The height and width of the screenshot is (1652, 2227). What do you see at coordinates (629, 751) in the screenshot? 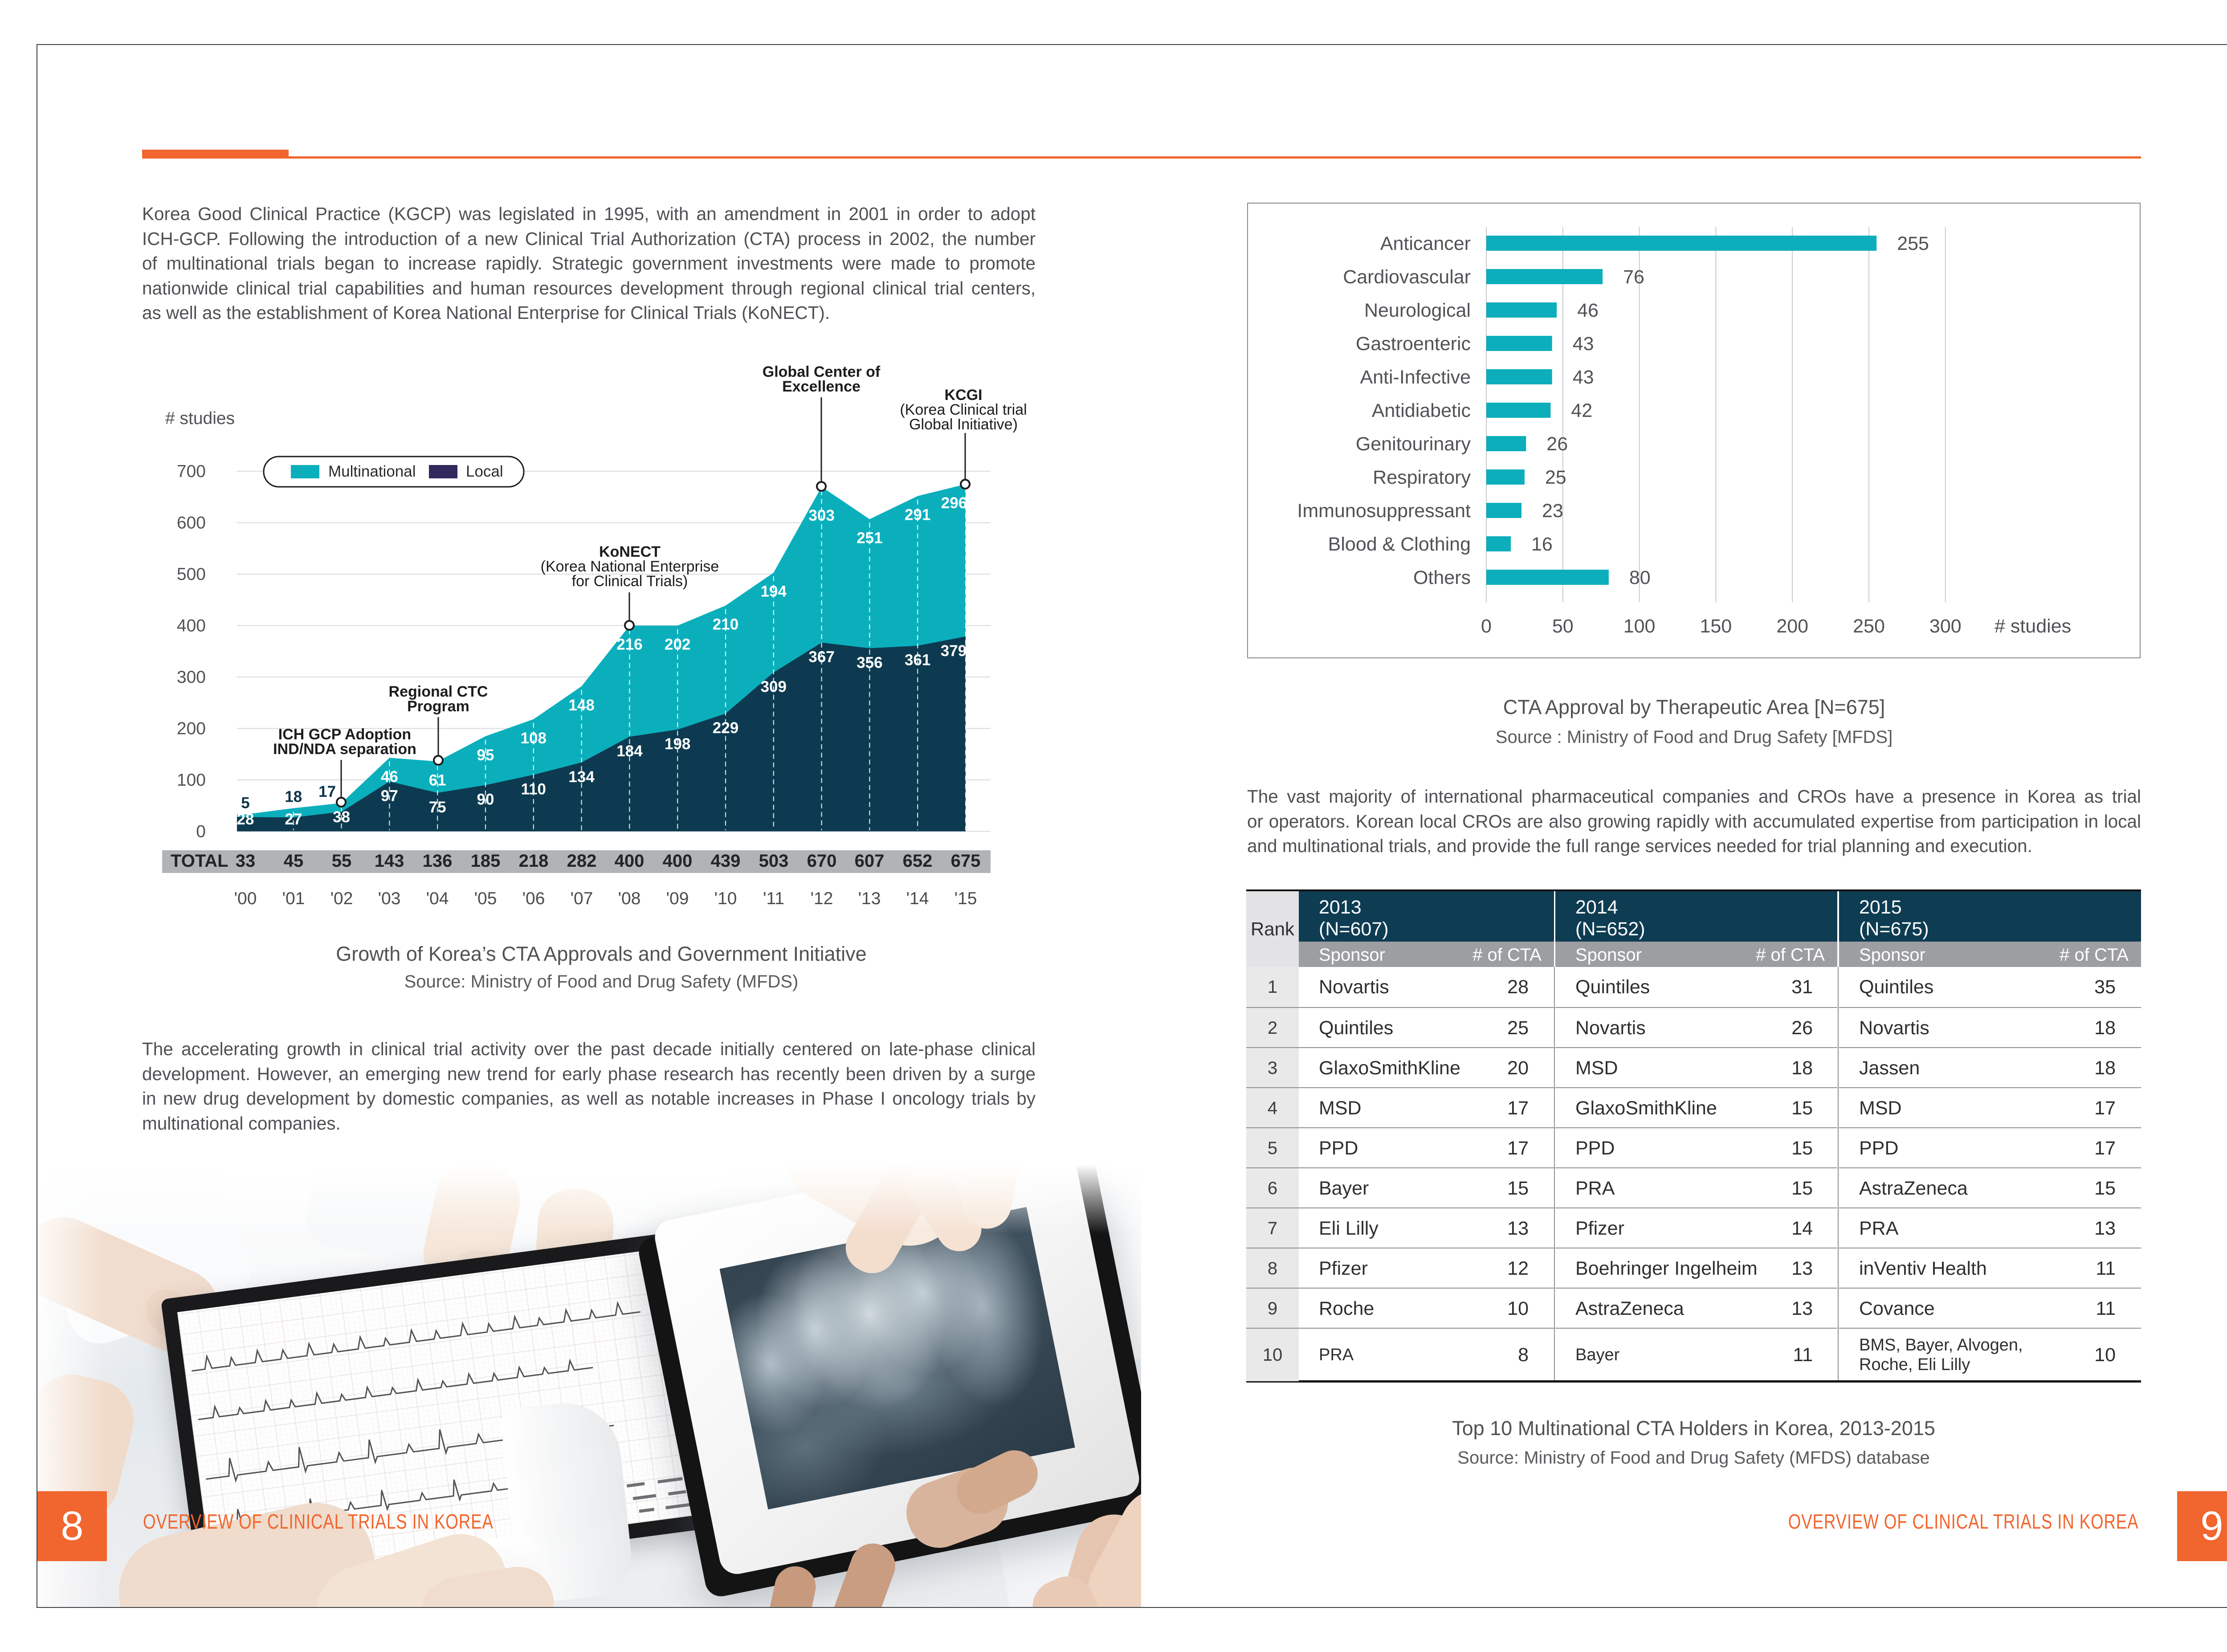
I see `svg-text: 184` at bounding box center [629, 751].